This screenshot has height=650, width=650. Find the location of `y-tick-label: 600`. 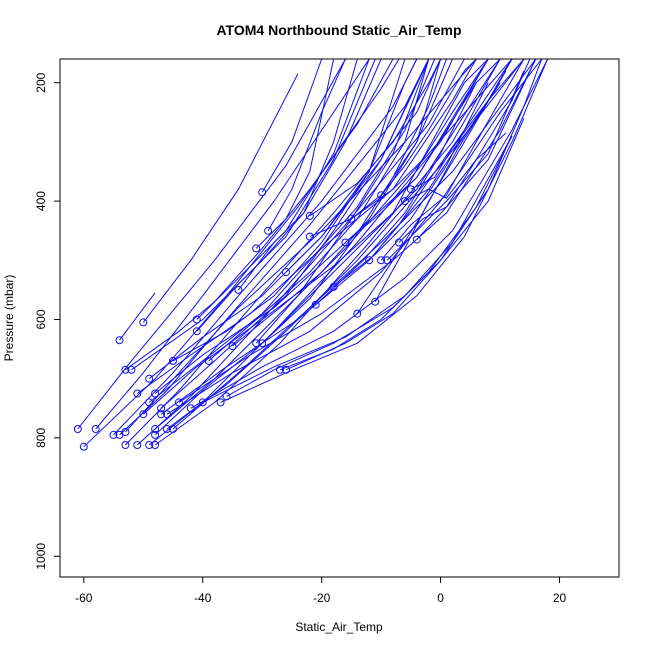

y-tick-label: 600 is located at coordinates (41, 319).